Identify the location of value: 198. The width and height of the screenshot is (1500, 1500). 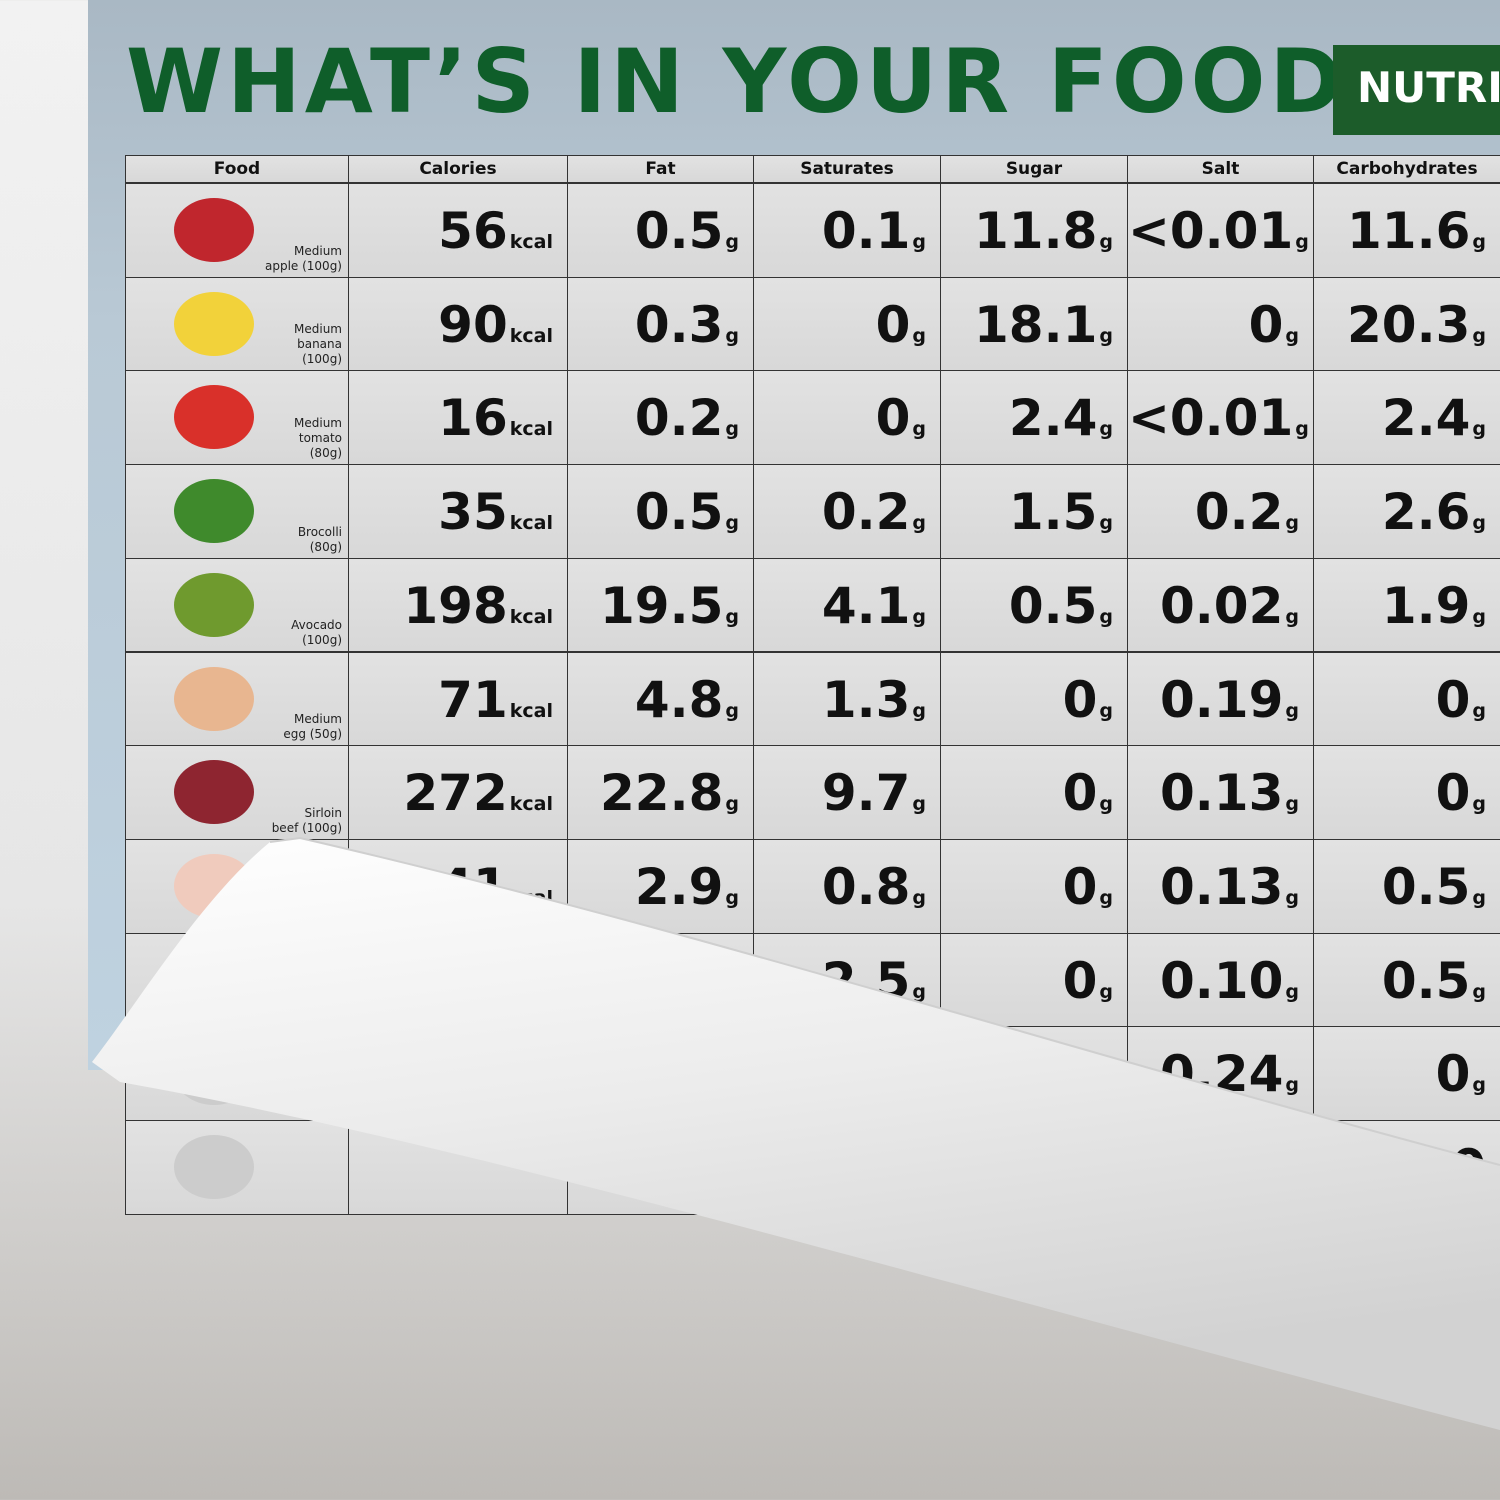
(455, 605).